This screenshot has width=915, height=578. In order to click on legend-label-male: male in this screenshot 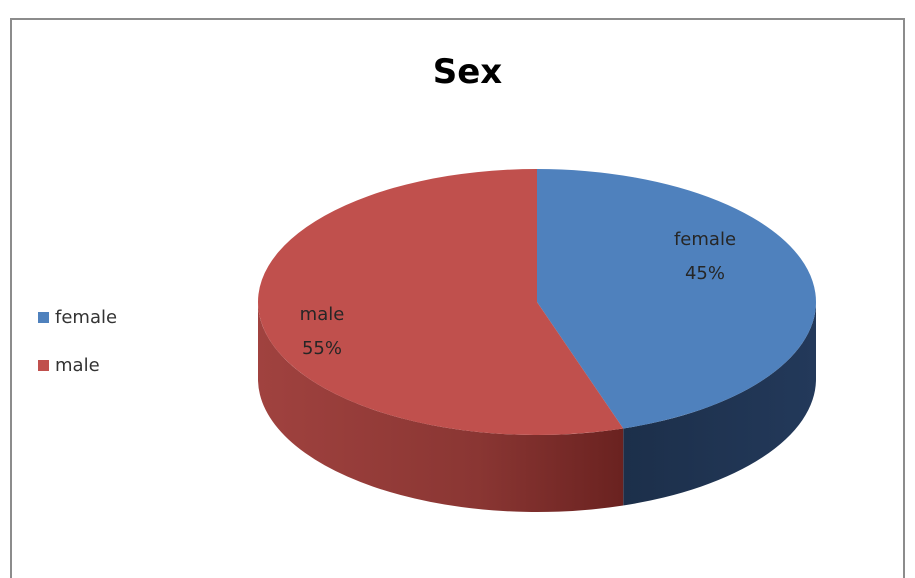, I will do `click(77, 365)`.